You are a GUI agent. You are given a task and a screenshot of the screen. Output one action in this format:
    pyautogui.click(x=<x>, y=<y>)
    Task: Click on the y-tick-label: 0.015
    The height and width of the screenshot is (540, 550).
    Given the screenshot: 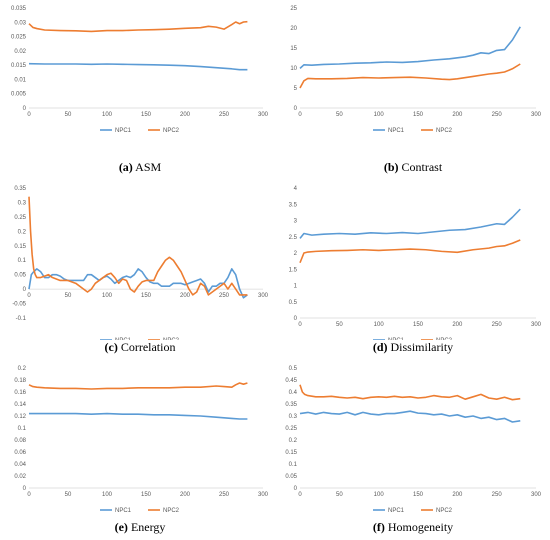 What is the action you would take?
    pyautogui.click(x=19, y=66)
    